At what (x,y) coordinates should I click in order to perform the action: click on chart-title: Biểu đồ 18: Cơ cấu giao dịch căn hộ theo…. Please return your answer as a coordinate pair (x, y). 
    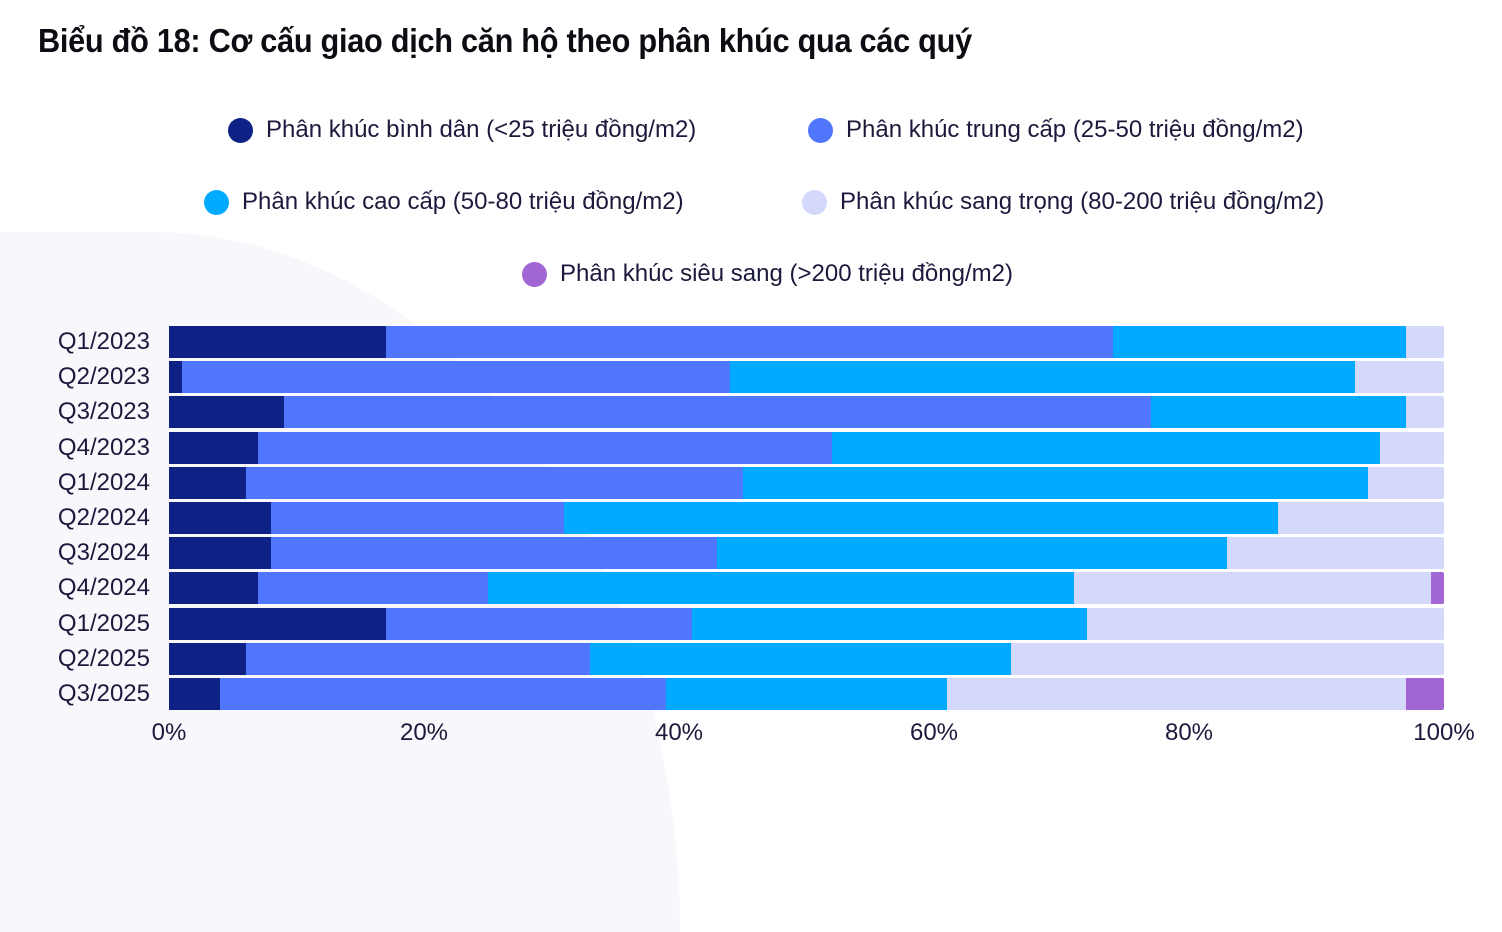
    Looking at the image, I should click on (505, 40).